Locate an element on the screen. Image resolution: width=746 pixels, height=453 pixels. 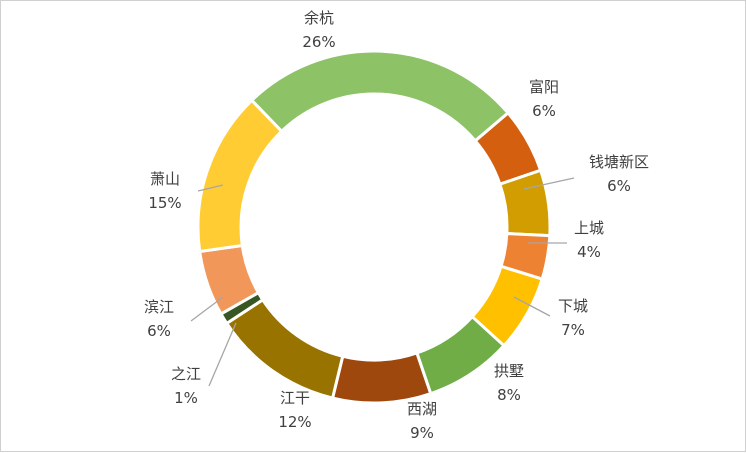
percent-label: 1% is located at coordinates (186, 398).